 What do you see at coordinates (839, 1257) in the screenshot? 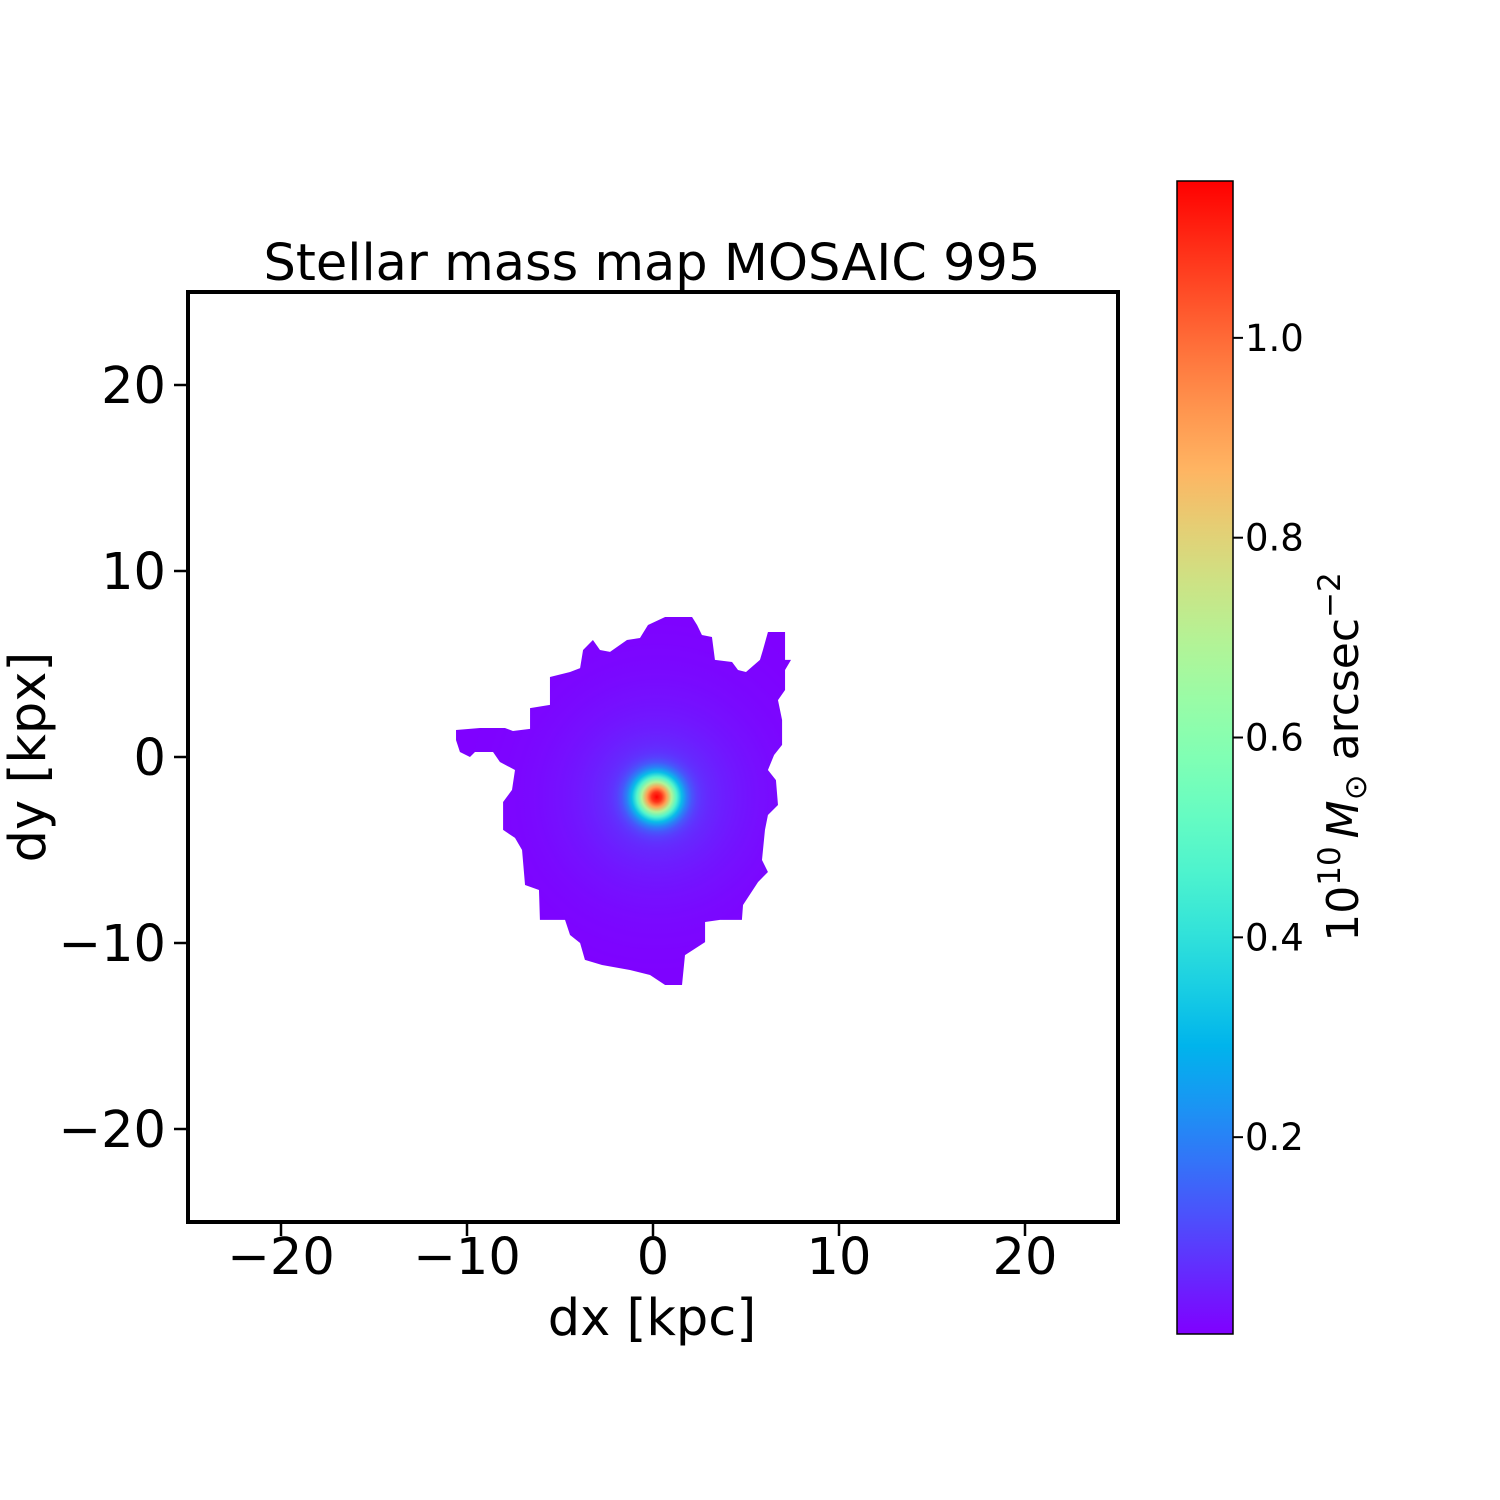
I see `x-tick-label: 10` at bounding box center [839, 1257].